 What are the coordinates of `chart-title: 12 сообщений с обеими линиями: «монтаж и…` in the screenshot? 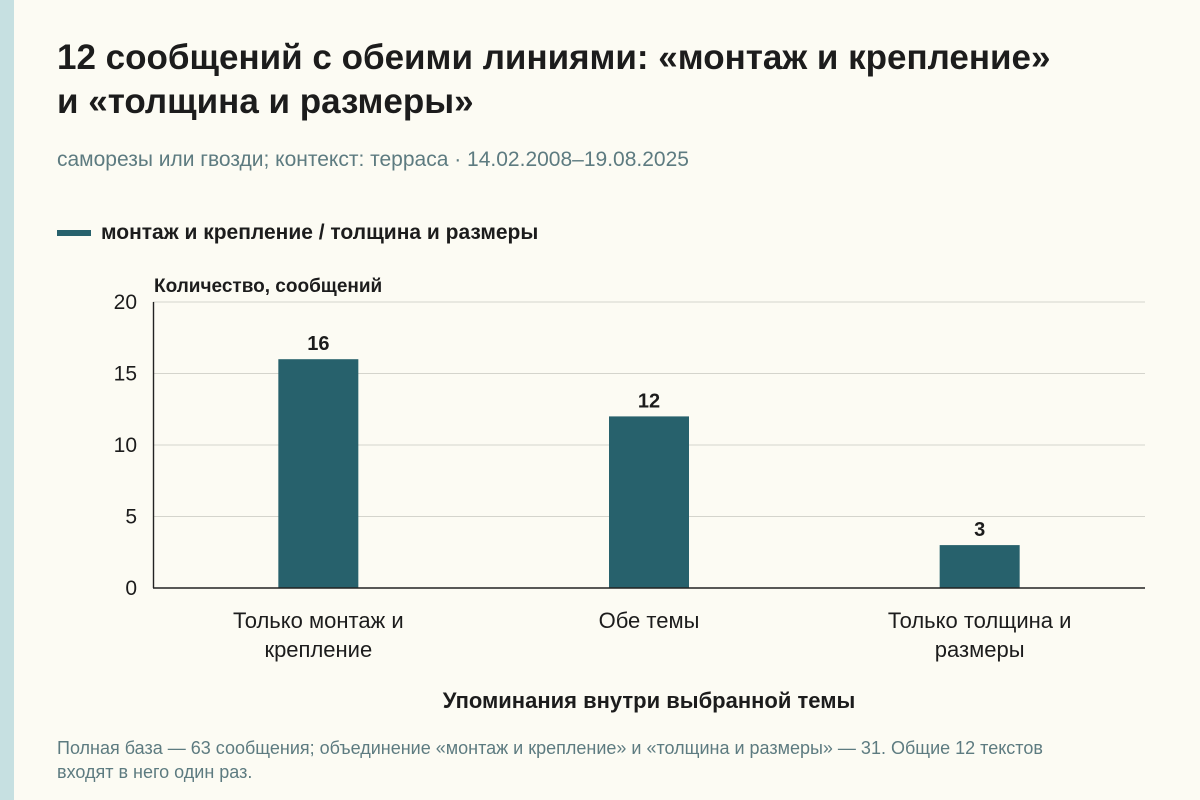 It's located at (554, 79).